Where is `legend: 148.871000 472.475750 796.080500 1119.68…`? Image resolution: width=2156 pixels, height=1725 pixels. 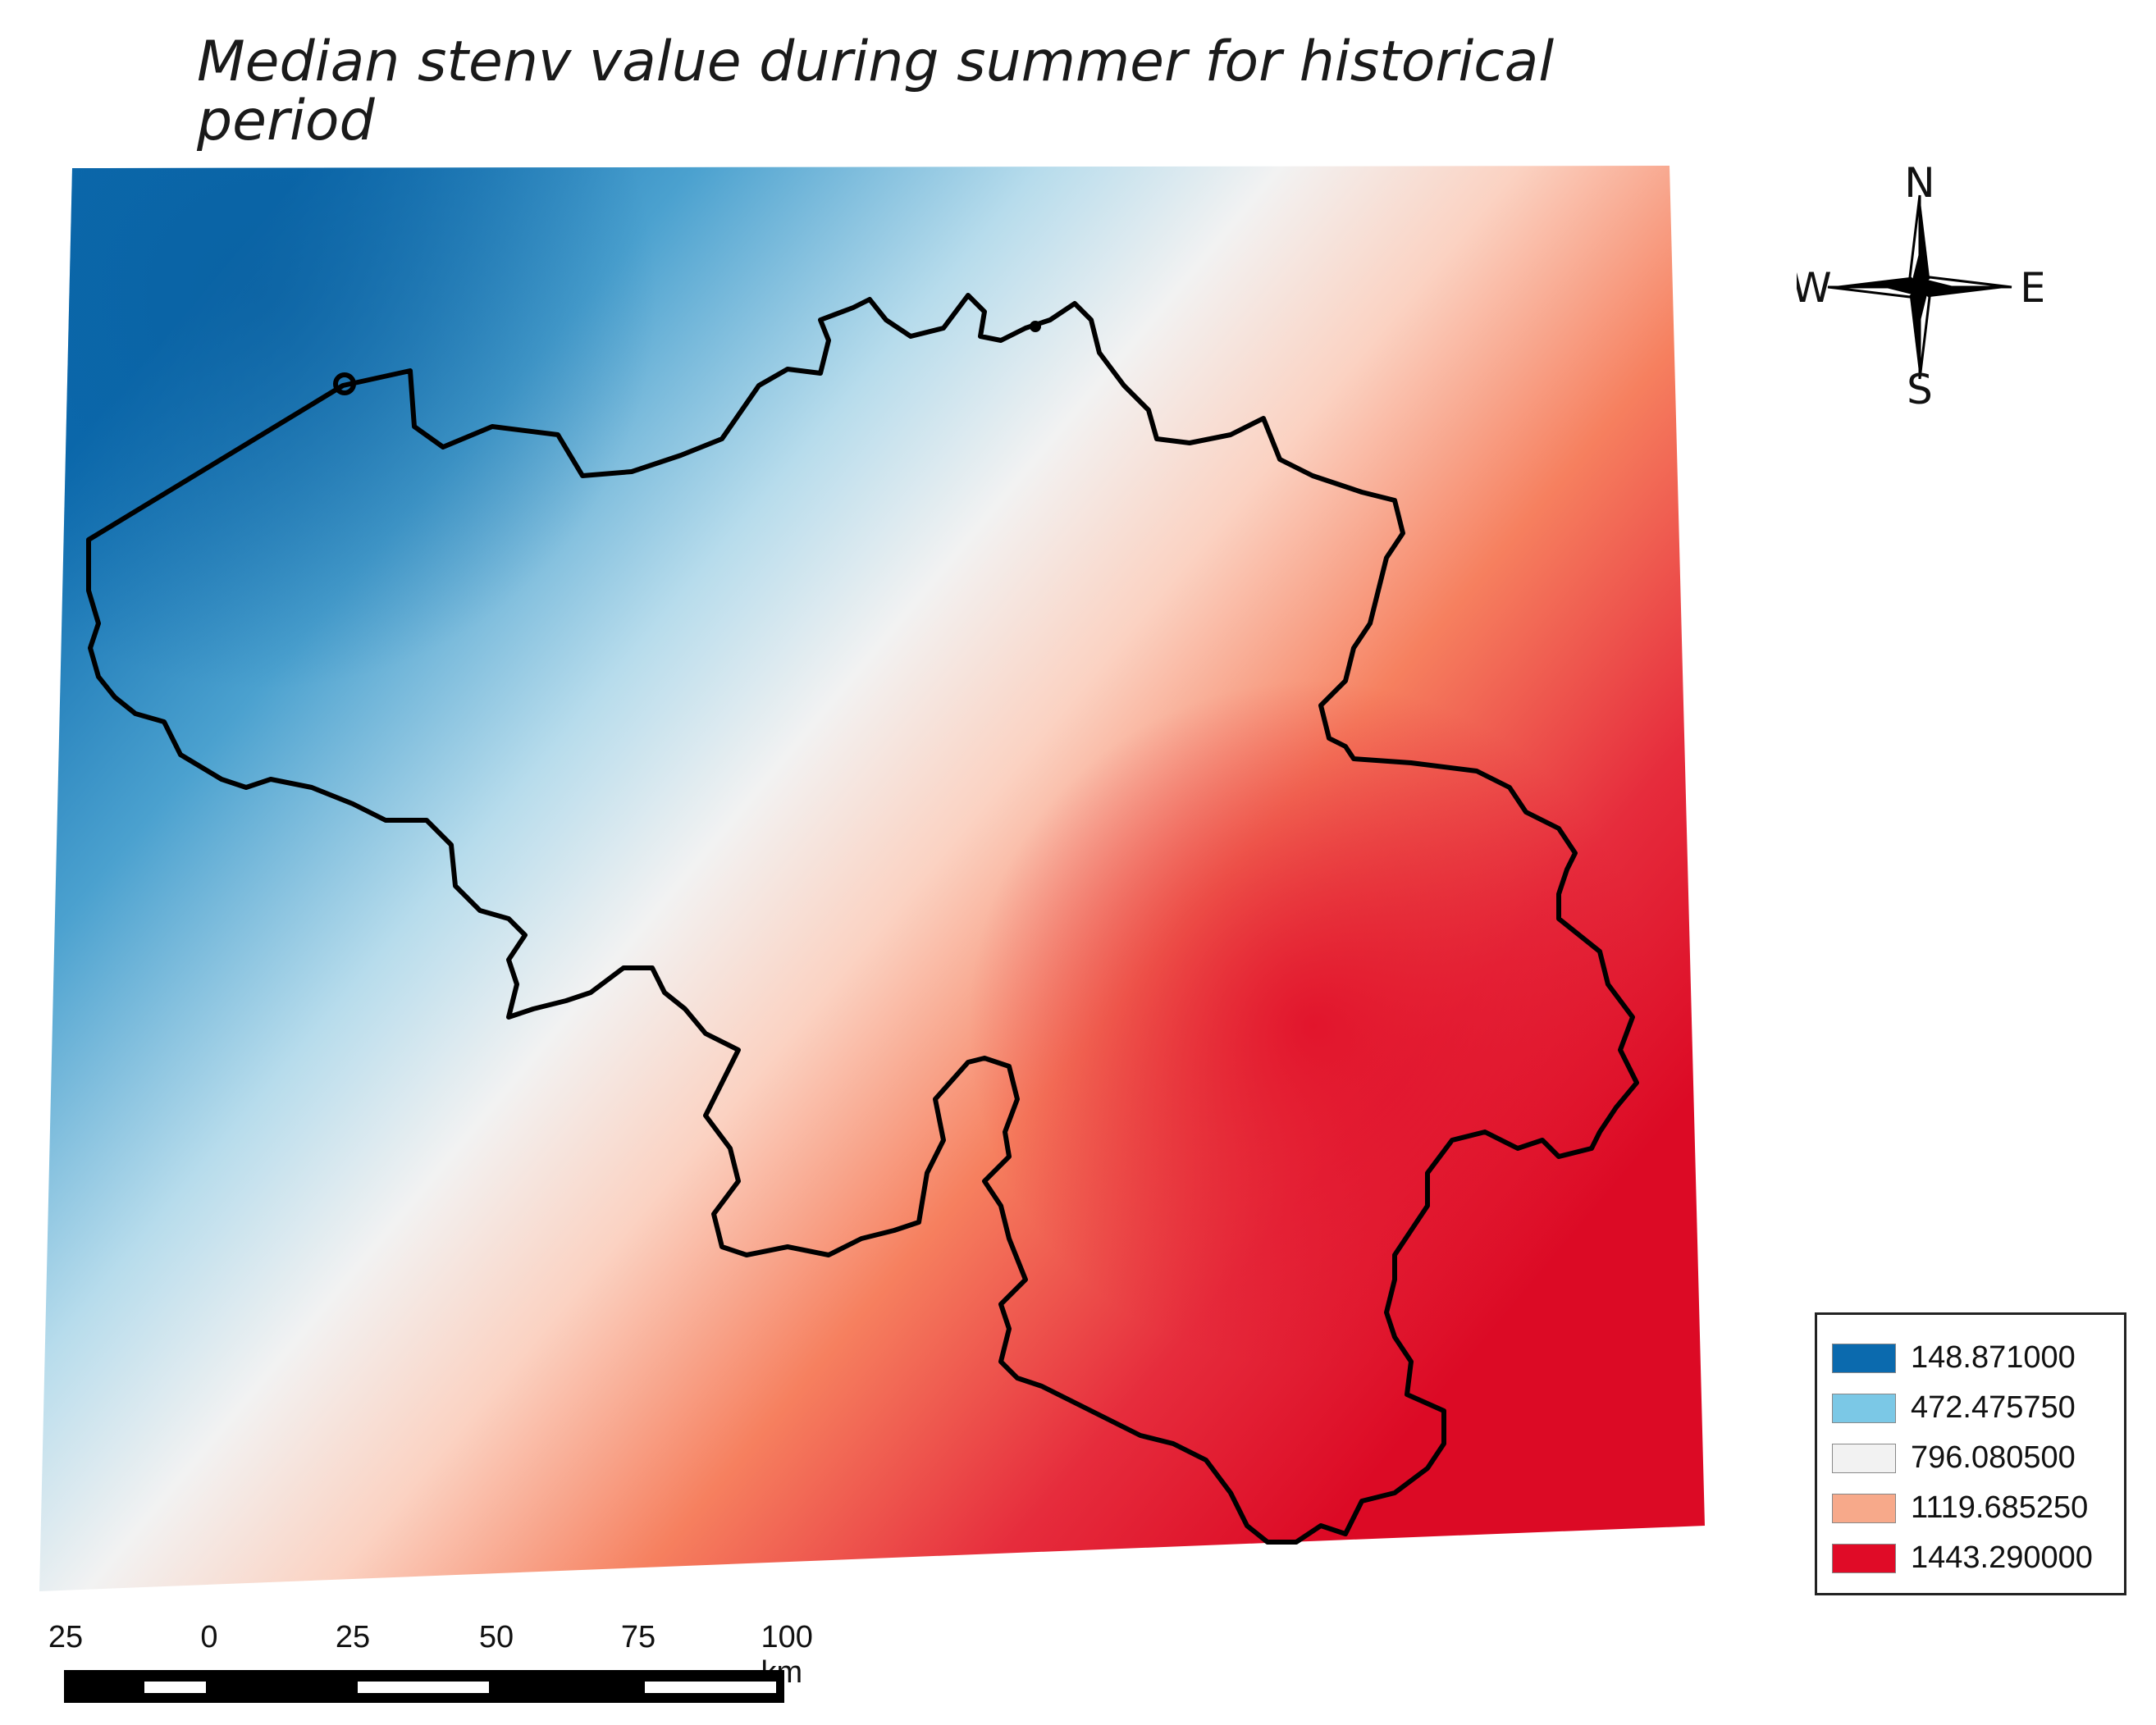
legend: 148.871000 472.475750 796.080500 1119.68… is located at coordinates (1970, 1453).